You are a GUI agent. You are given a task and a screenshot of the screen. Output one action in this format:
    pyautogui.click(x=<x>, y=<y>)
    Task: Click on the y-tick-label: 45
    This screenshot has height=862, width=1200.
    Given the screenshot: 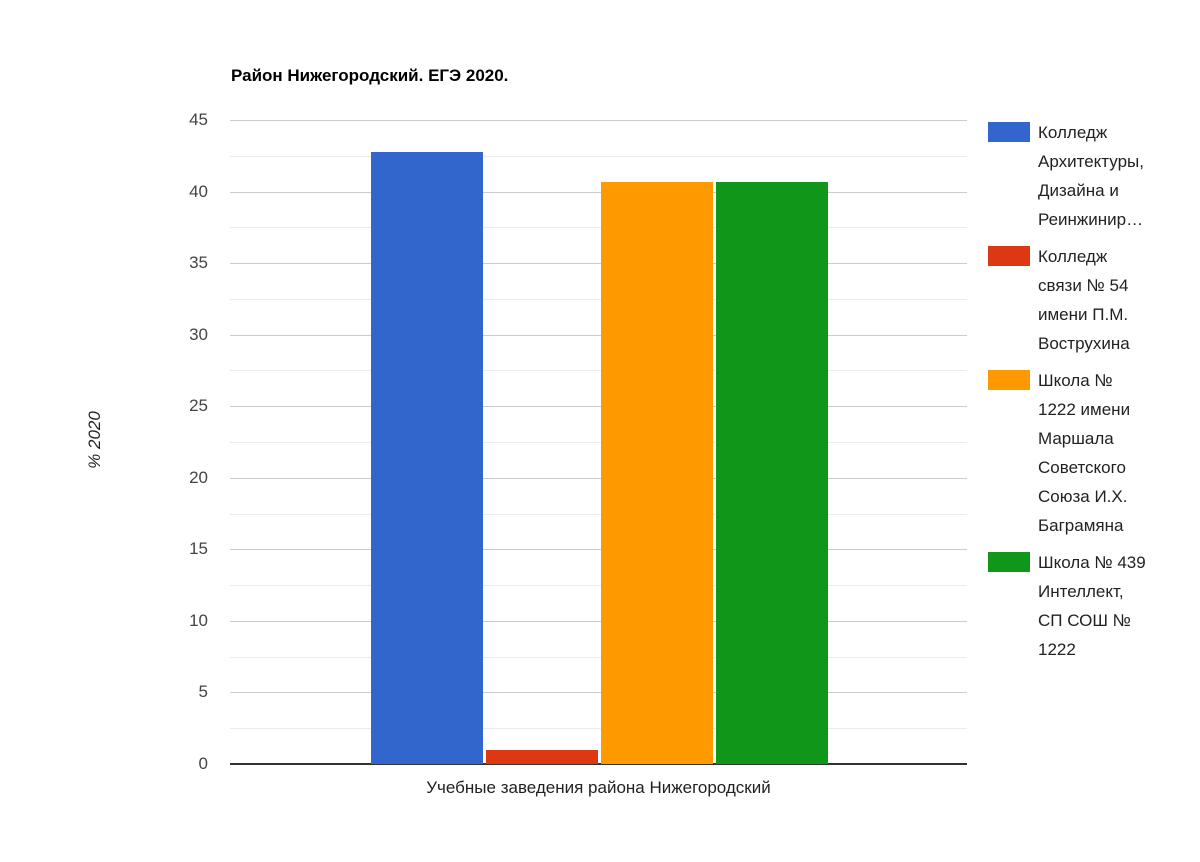 What is the action you would take?
    pyautogui.click(x=198, y=119)
    